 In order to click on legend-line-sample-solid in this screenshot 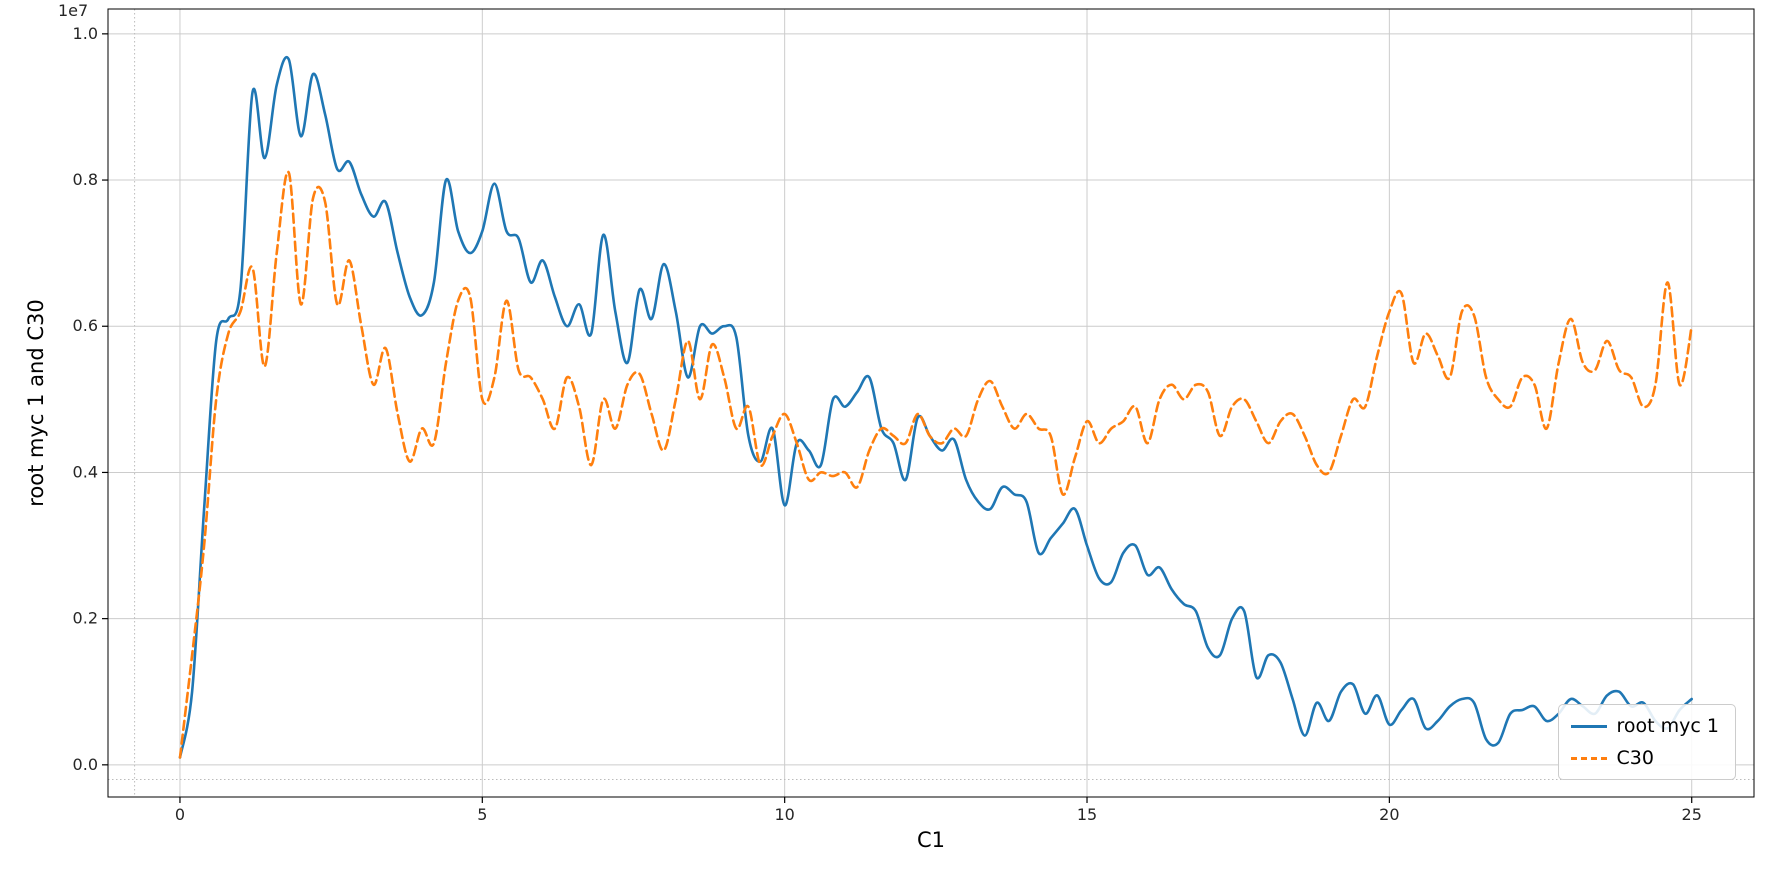, I will do `click(1588, 726)`.